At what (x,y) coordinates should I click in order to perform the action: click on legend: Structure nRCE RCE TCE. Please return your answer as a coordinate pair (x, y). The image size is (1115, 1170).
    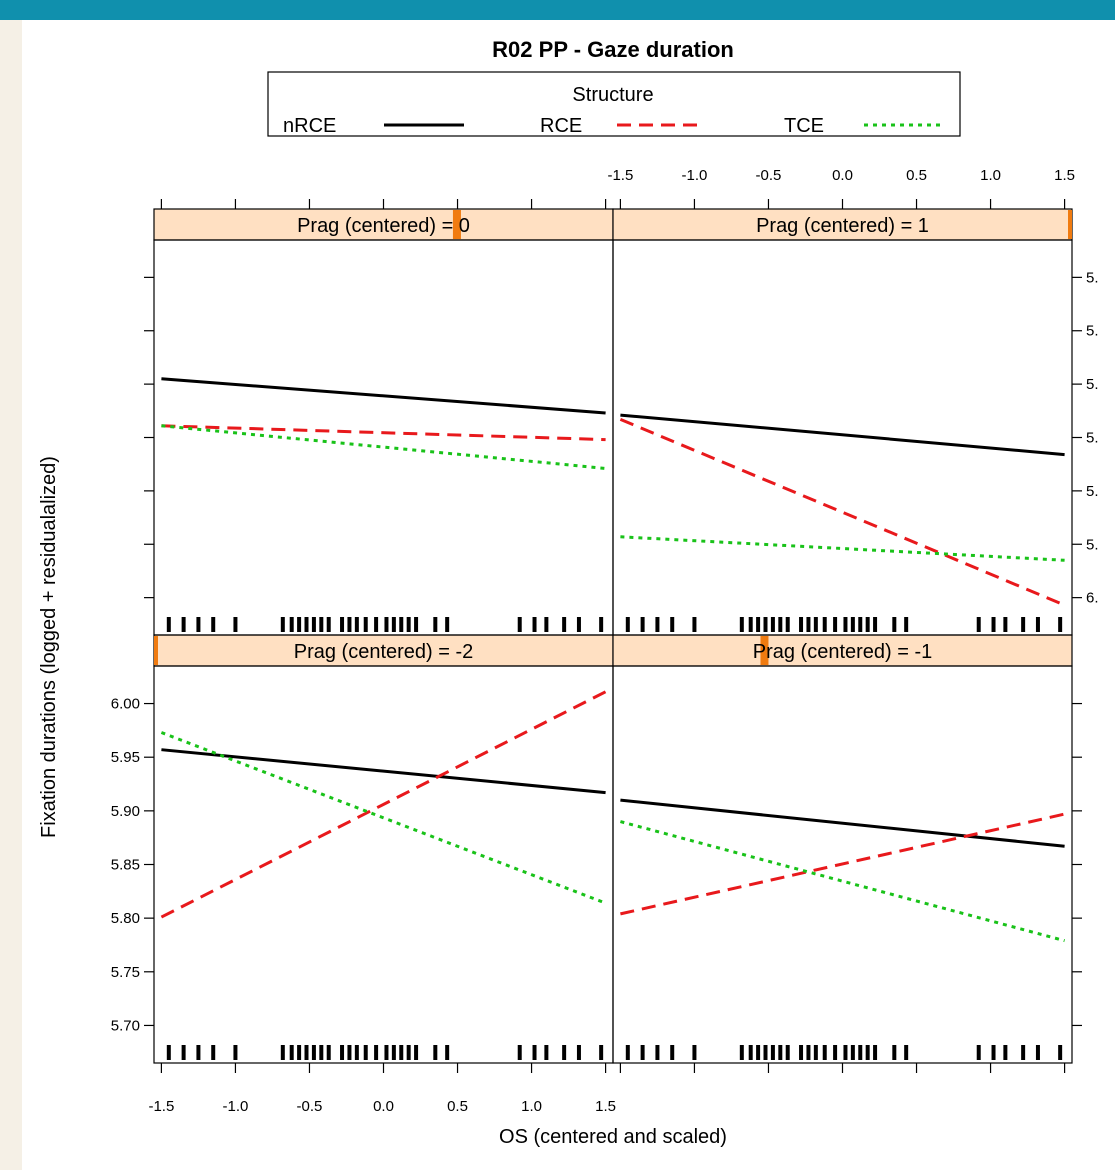
    Looking at the image, I should click on (614, 104).